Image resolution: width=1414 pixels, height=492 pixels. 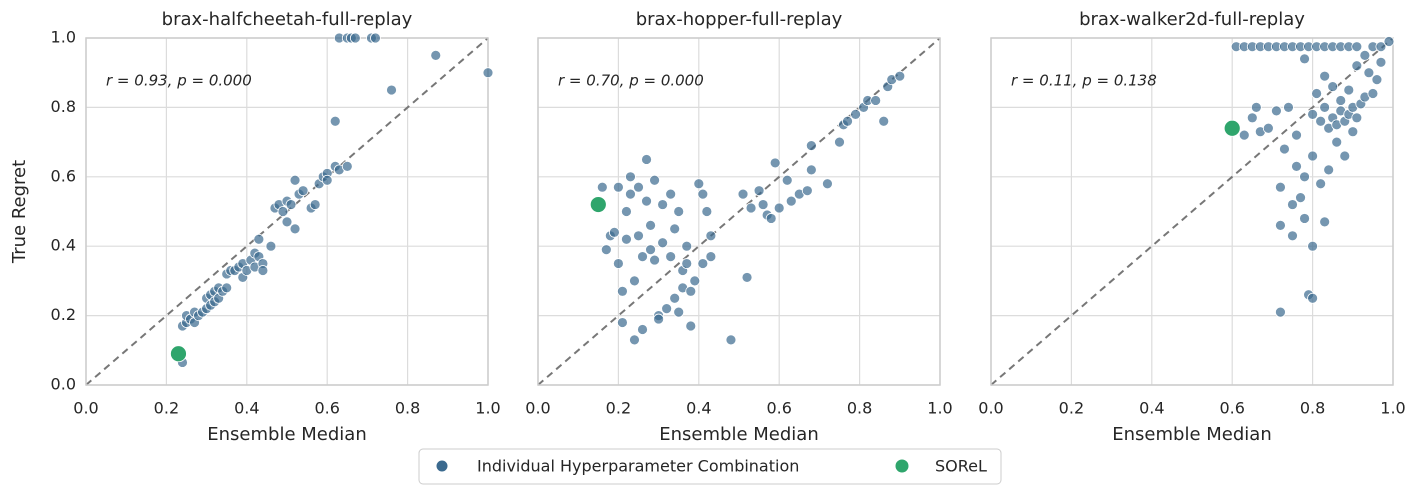 I want to click on annotation: r = 0.93, p = 0.000, so click(x=179, y=81).